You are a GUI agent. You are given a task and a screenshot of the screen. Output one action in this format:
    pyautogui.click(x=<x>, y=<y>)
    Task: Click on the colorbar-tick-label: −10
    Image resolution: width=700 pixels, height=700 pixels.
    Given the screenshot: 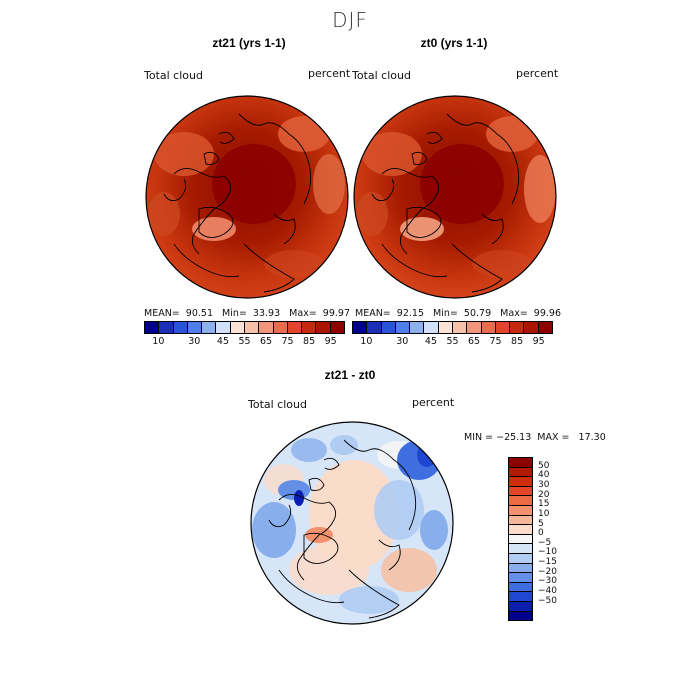 What is the action you would take?
    pyautogui.click(x=547, y=552)
    